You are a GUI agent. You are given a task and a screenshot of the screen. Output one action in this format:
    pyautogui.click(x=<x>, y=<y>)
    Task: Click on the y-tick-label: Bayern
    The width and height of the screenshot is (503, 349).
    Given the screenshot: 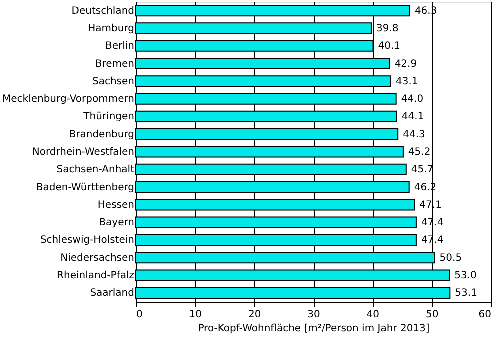 What is the action you would take?
    pyautogui.click(x=116, y=223)
    